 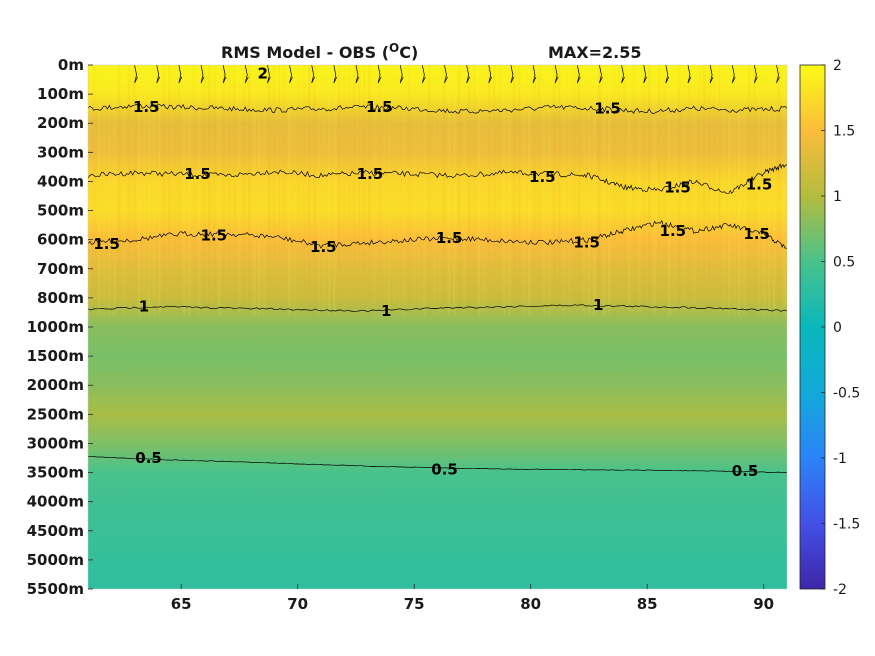 What do you see at coordinates (60, 123) in the screenshot?
I see `y-tick-label: 200m` at bounding box center [60, 123].